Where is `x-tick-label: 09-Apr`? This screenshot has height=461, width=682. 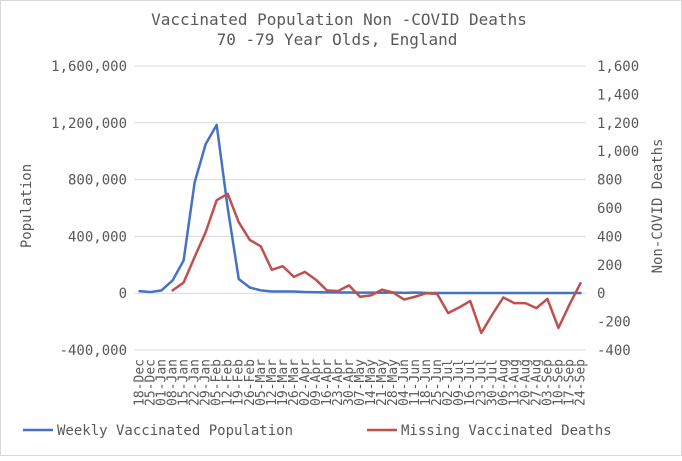 x-tick-label: 09-Apr is located at coordinates (316, 382).